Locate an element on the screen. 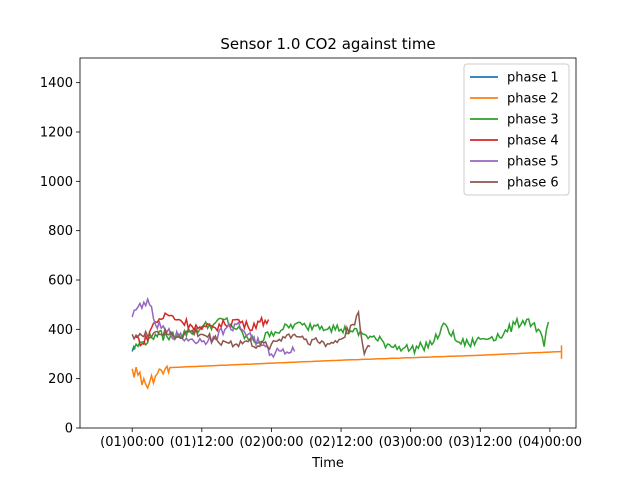 This screenshot has height=480, width=640. legend-label: phase 2 is located at coordinates (533, 99).